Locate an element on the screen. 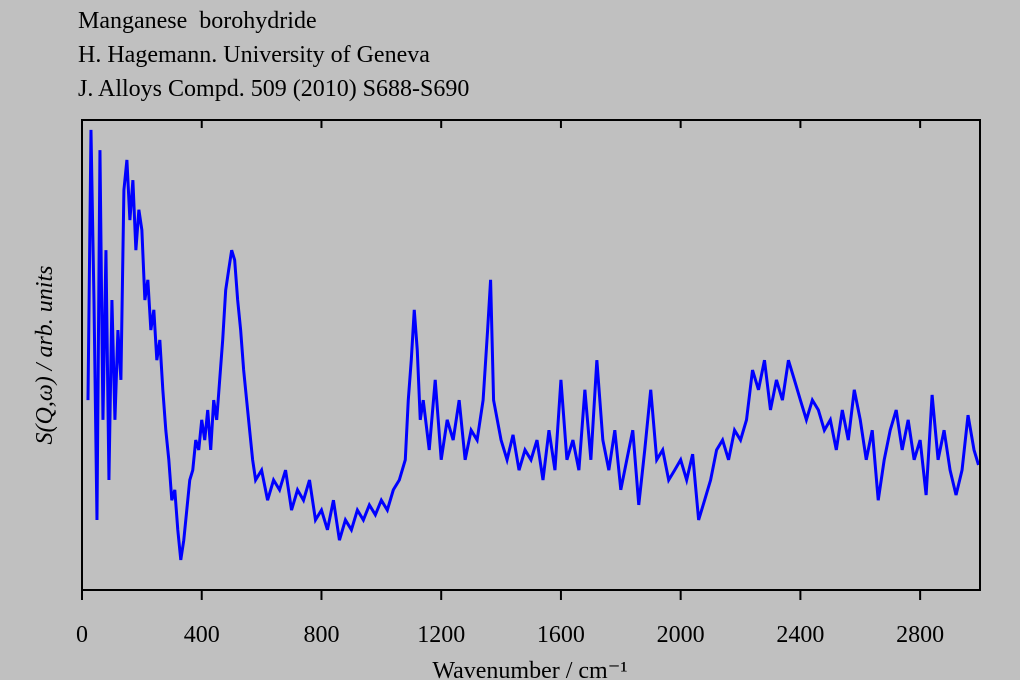  x-tick-label: 800 is located at coordinates (321, 635).